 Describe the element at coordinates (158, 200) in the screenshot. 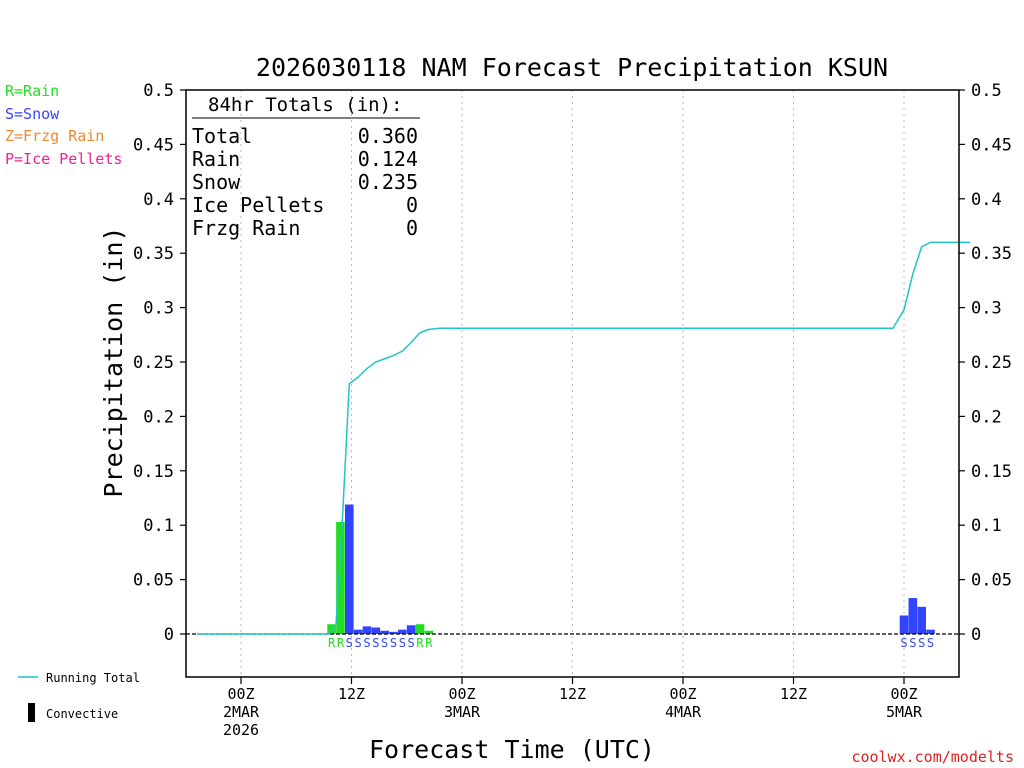

I see `y-tick-label-left: 0.4` at that location.